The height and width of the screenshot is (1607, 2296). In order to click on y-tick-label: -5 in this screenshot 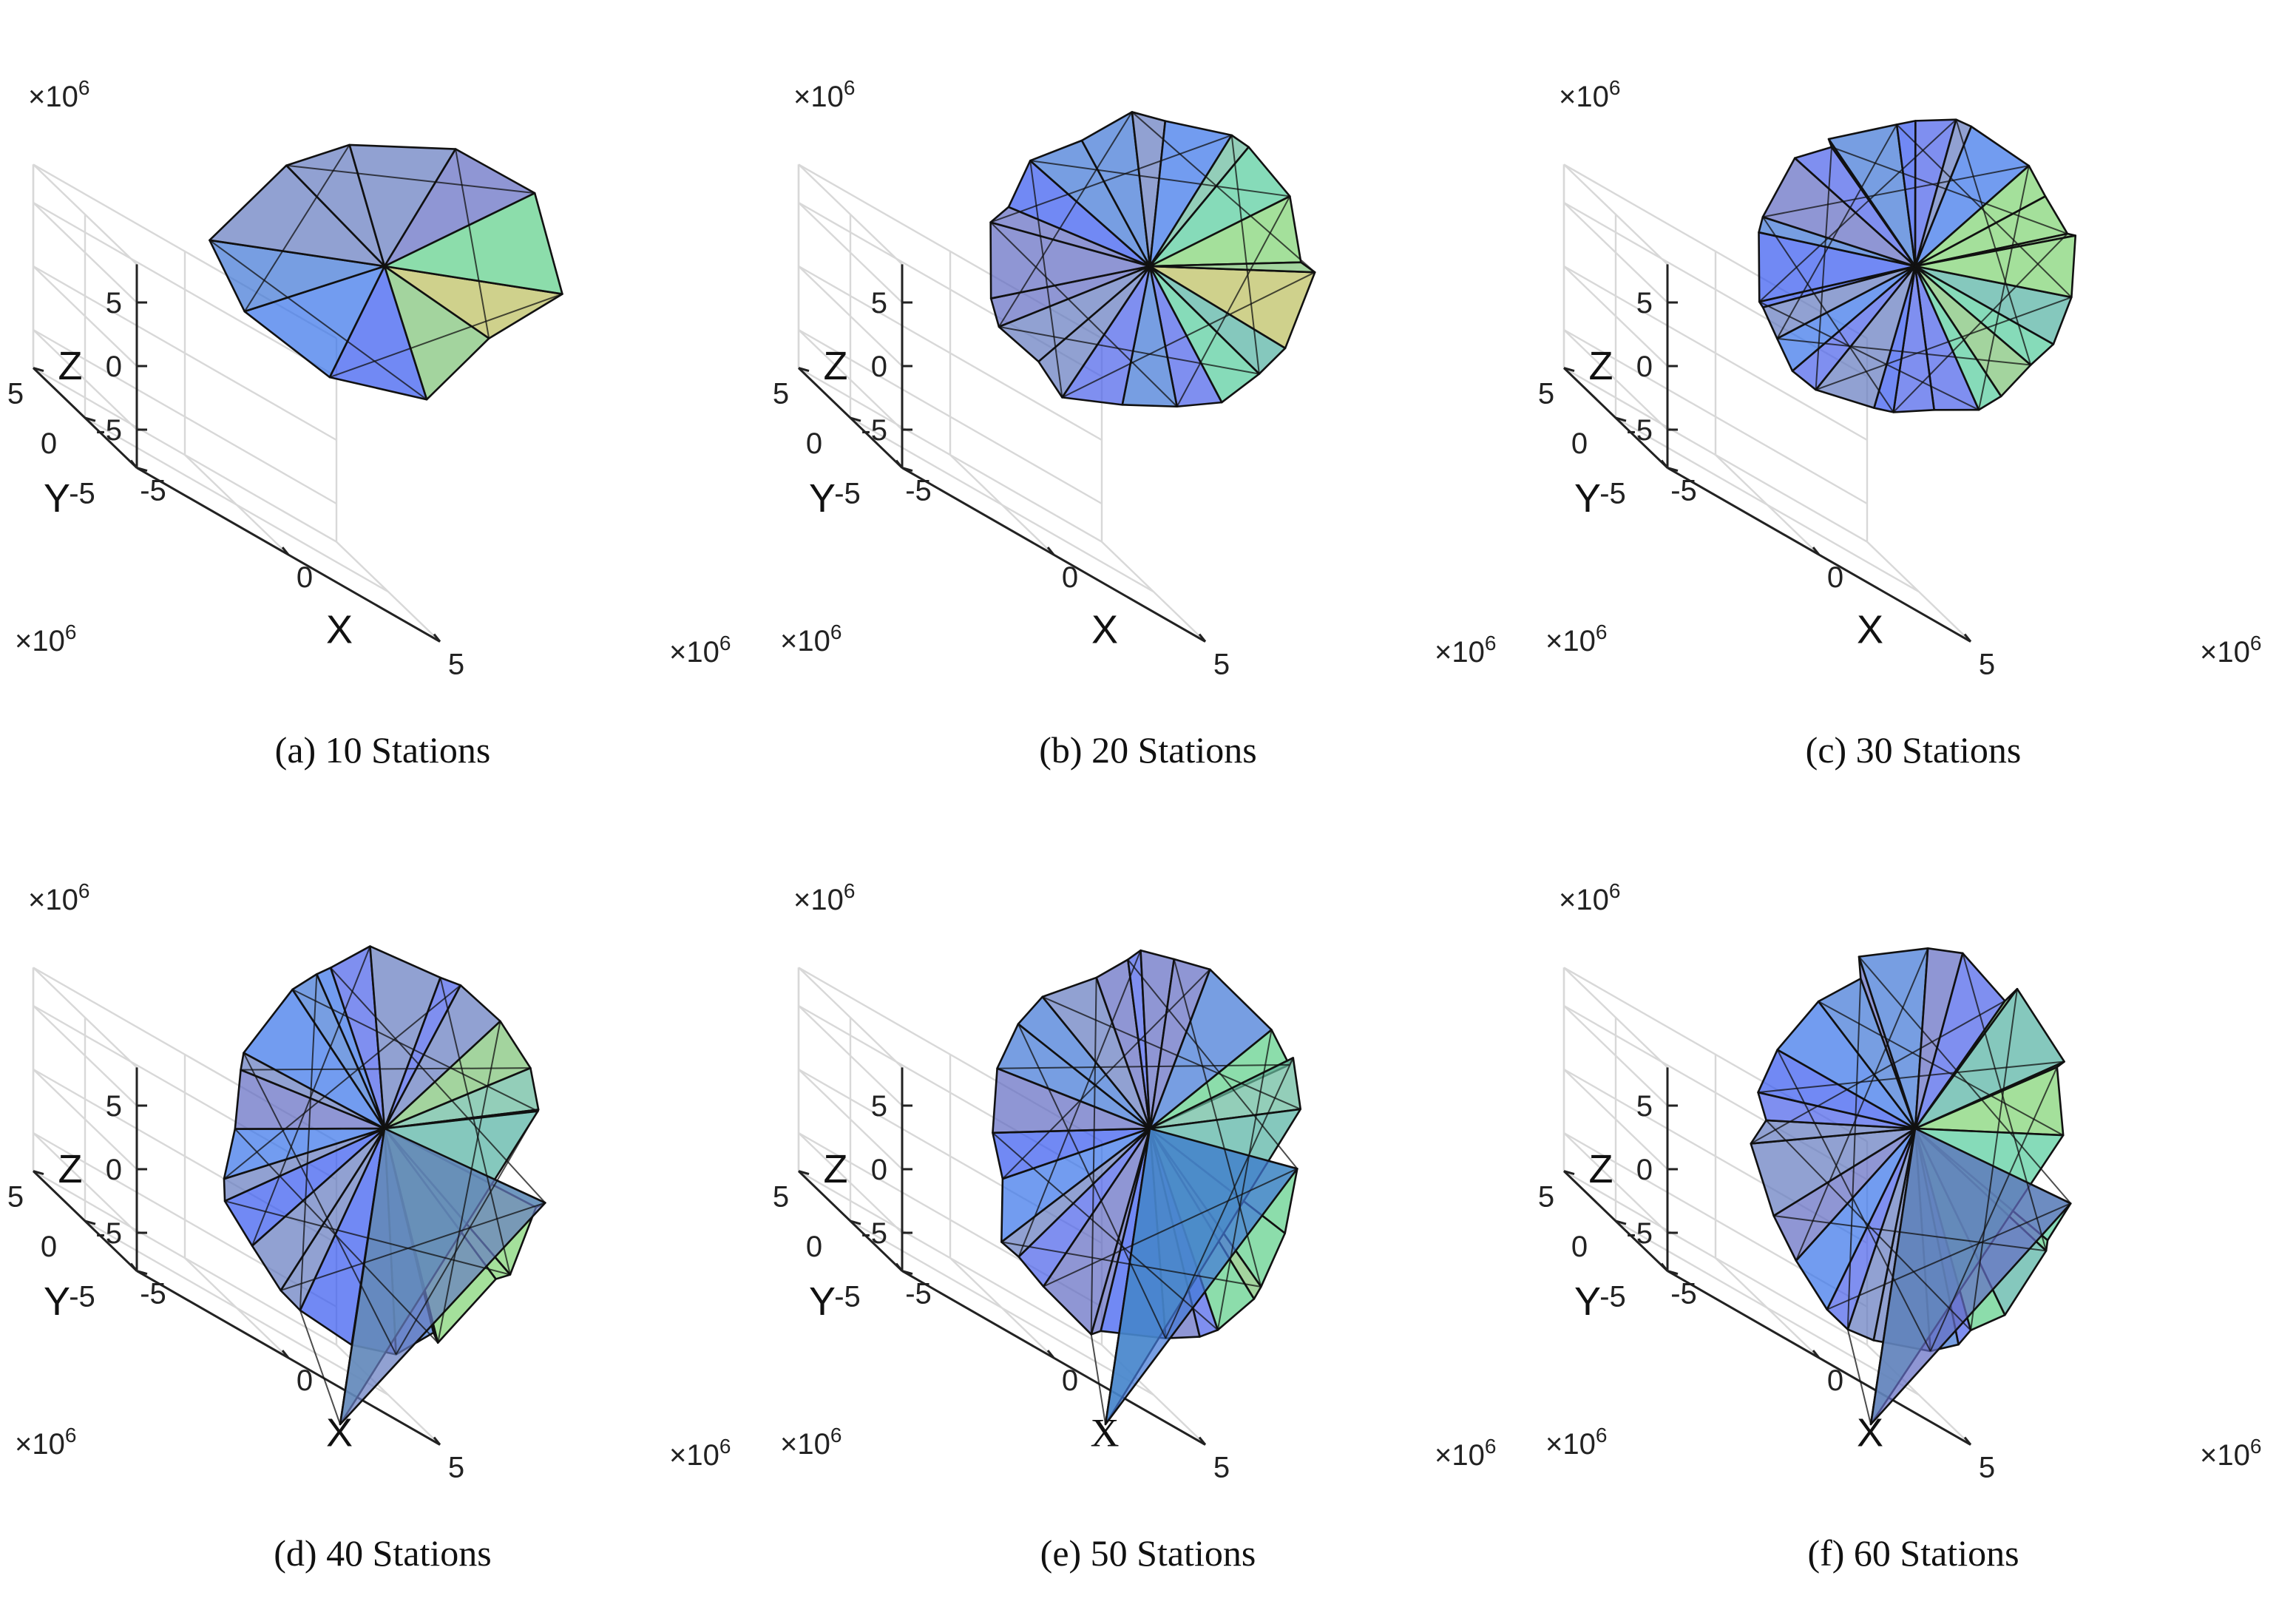, I will do `click(1613, 1297)`.